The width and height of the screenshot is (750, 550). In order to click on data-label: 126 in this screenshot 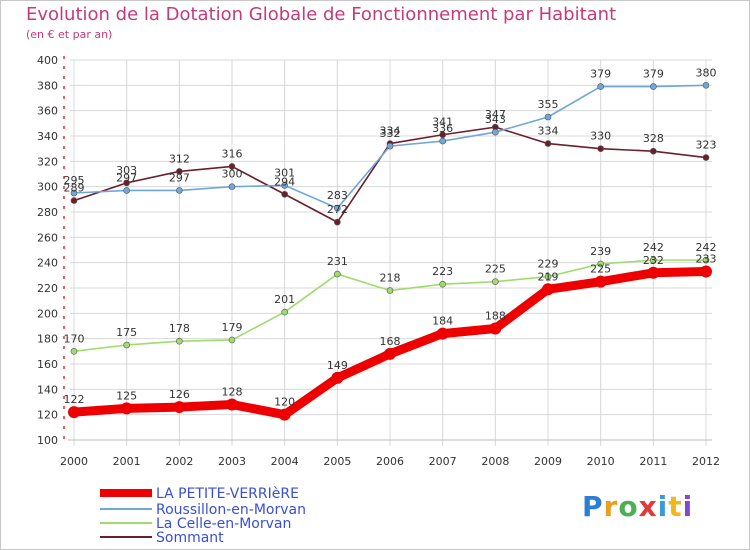, I will do `click(179, 394)`.